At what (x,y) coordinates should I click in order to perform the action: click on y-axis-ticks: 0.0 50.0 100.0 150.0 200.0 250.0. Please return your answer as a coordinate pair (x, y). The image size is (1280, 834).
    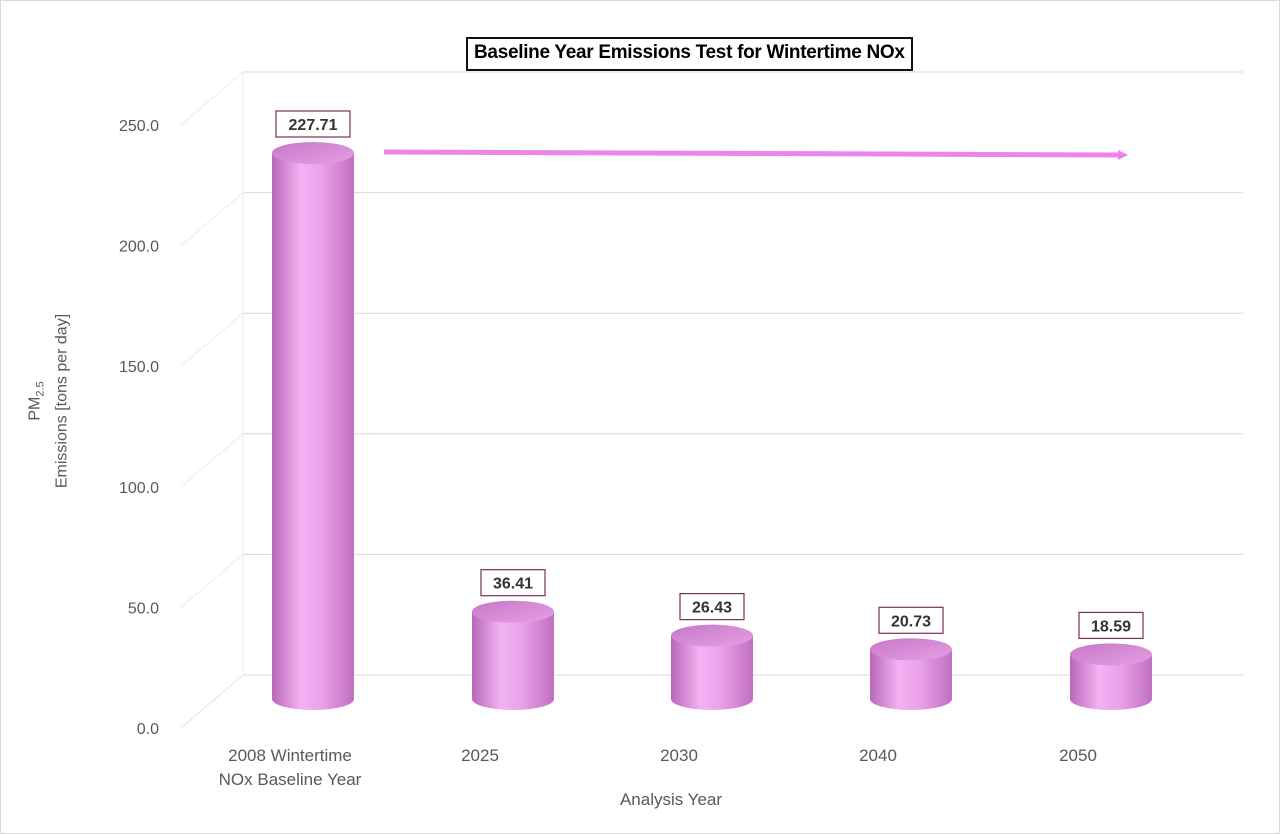
    Looking at the image, I should click on (139, 428).